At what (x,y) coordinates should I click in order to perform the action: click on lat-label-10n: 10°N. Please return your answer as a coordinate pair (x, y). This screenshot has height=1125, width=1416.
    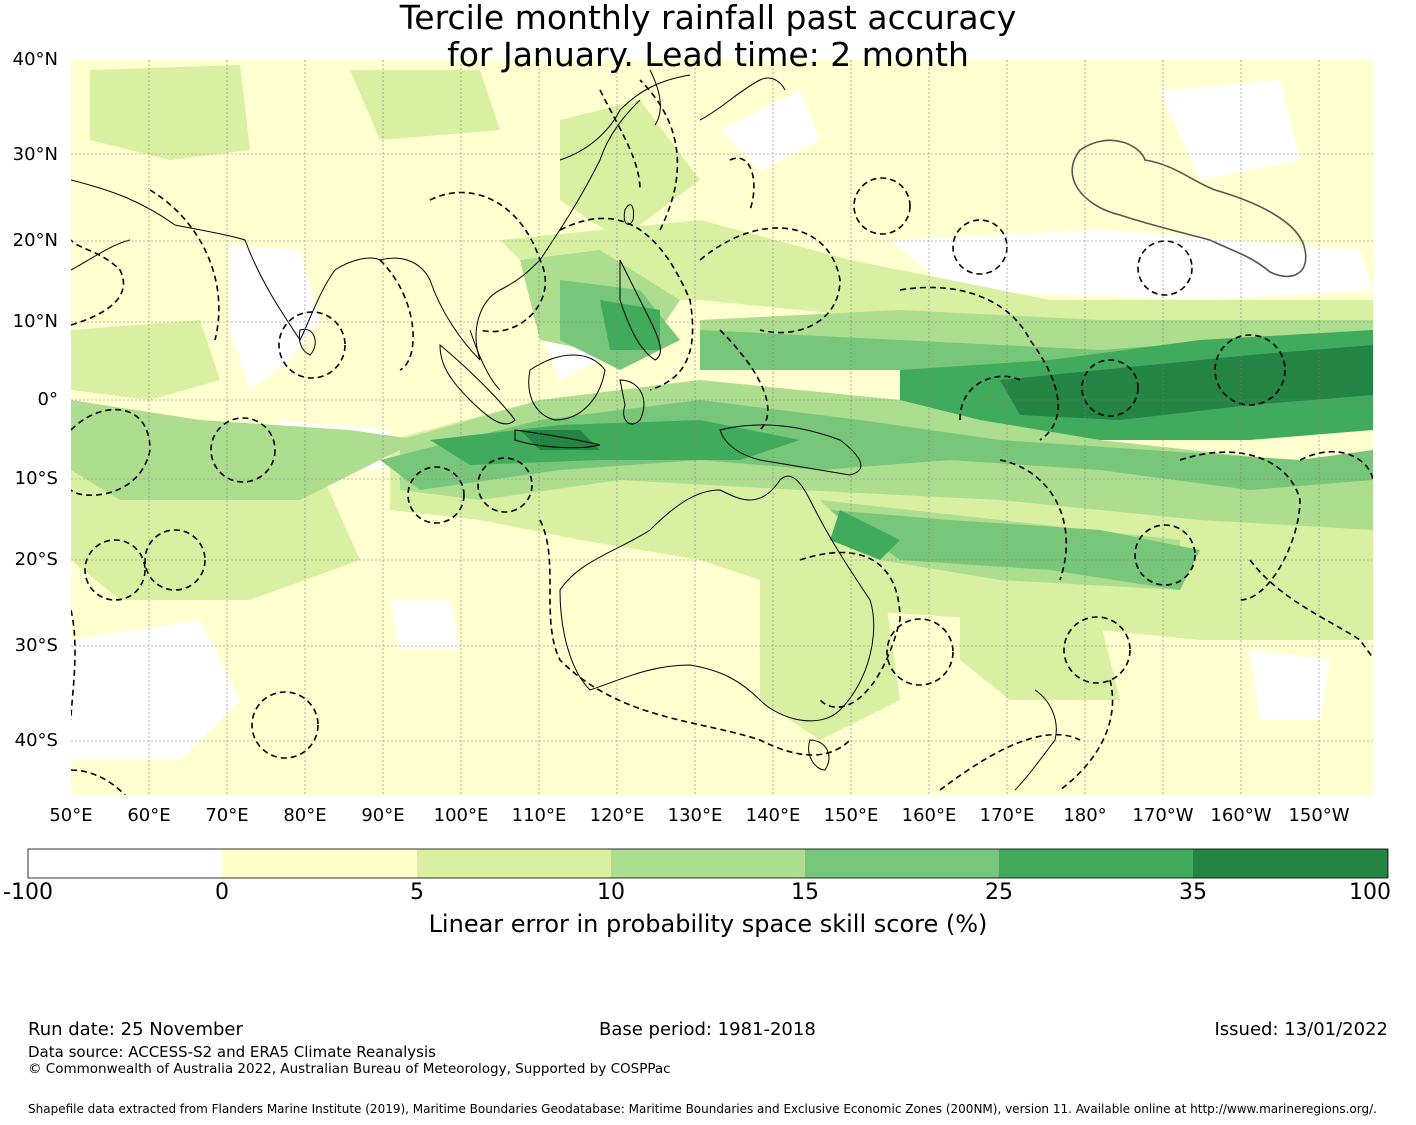
    Looking at the image, I should click on (35, 321).